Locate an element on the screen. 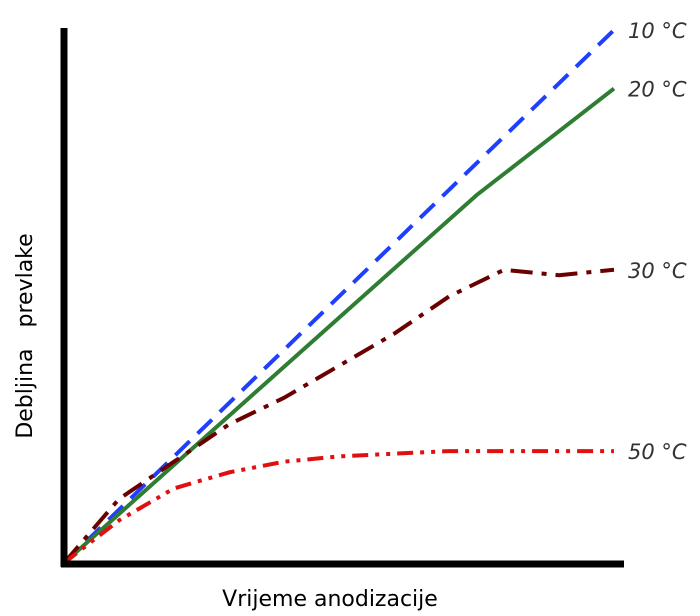 The image size is (700, 616). series-label-10-c: 10 °C is located at coordinates (657, 31).